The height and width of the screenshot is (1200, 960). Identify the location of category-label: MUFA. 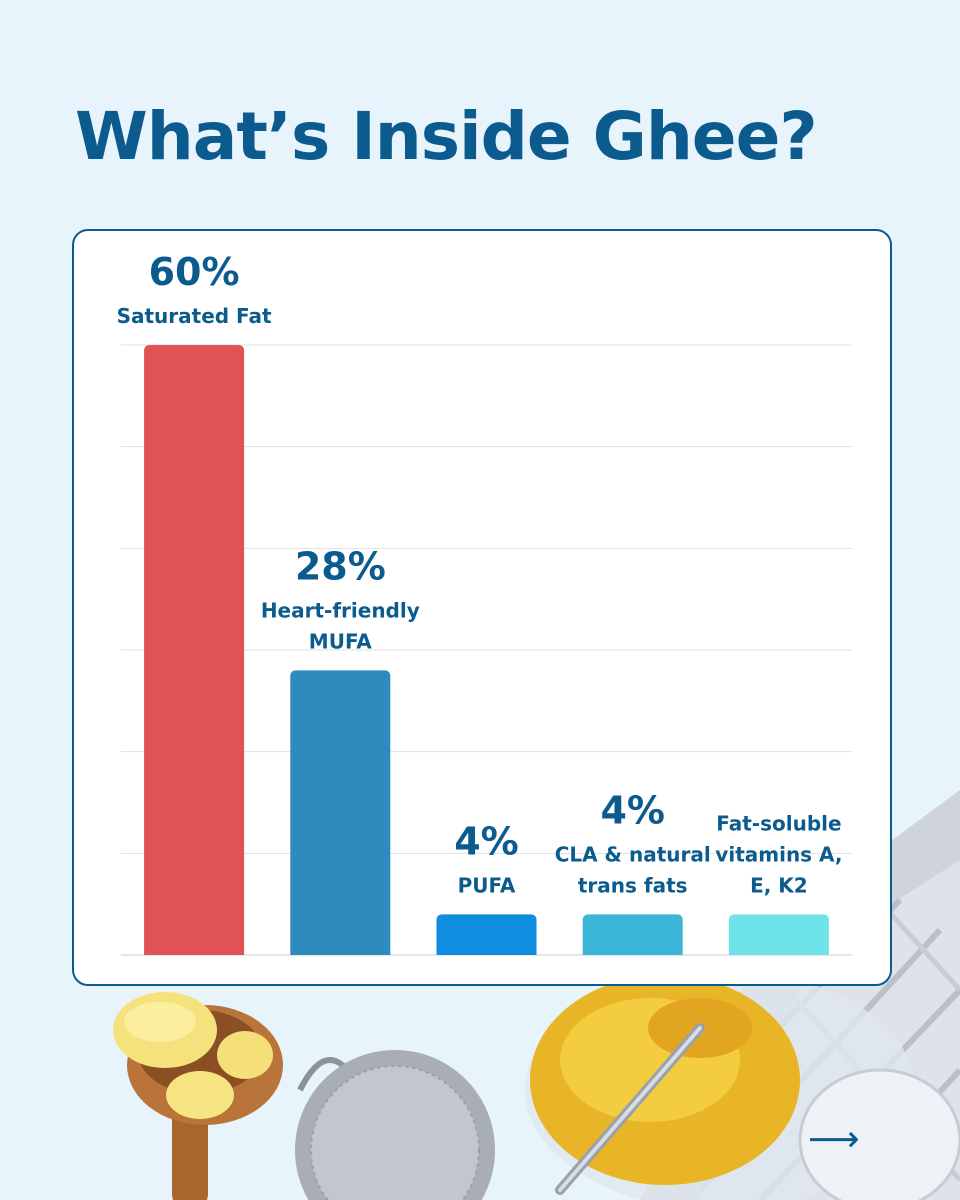
(341, 641).